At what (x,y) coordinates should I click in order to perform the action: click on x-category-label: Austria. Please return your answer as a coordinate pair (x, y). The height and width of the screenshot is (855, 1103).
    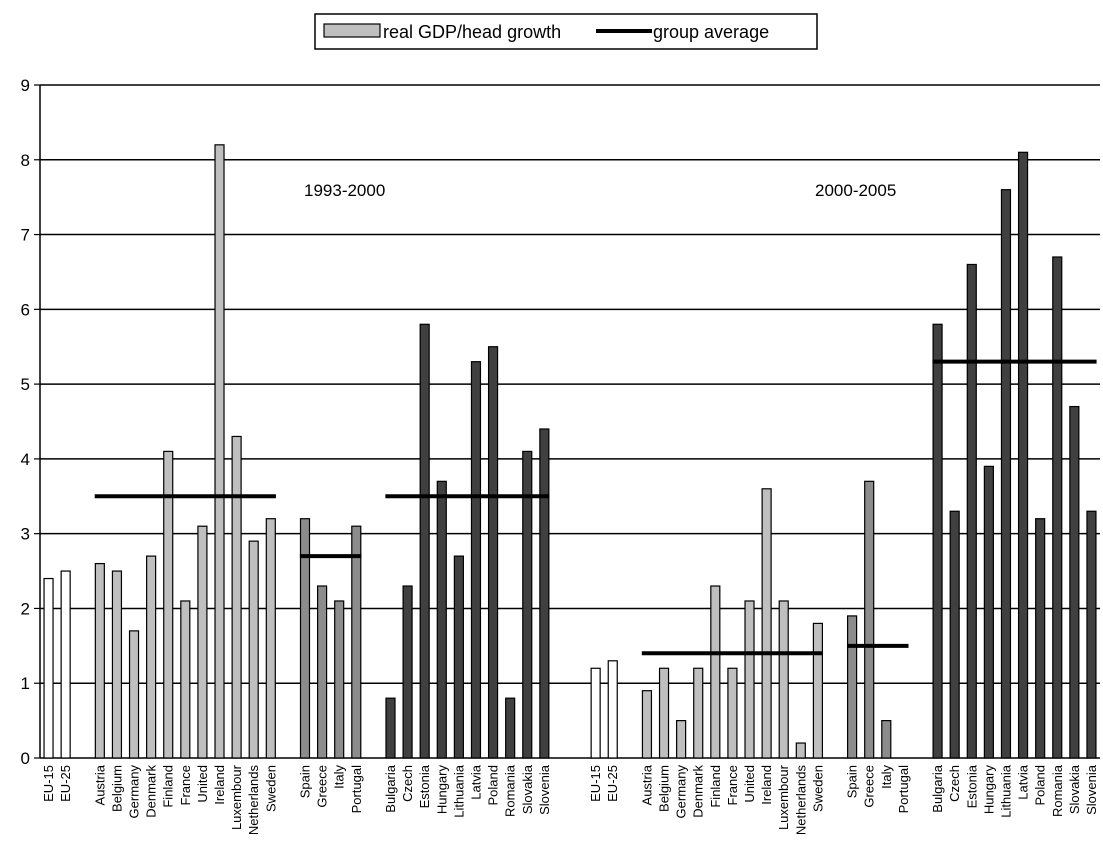
    Looking at the image, I should click on (99, 784).